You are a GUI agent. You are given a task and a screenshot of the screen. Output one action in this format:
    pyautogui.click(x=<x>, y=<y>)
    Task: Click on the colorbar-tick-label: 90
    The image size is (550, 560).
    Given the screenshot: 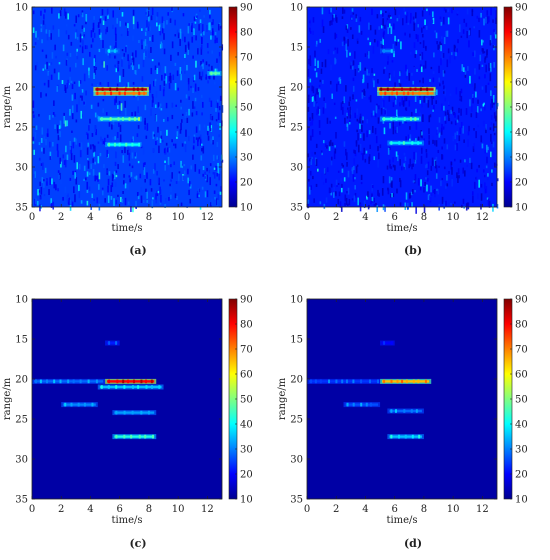 What is the action you would take?
    pyautogui.click(x=246, y=8)
    